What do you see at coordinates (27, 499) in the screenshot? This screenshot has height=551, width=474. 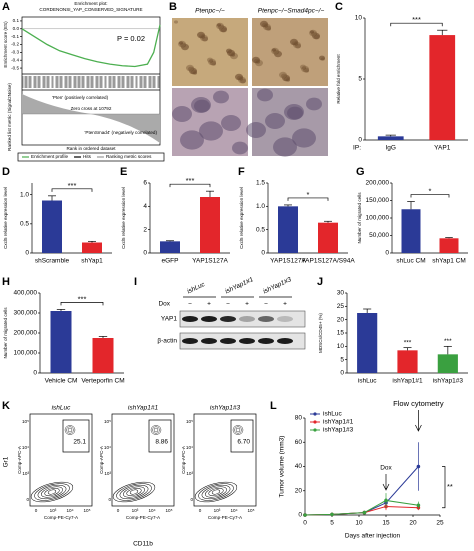 I see `axis-tick: 0` at bounding box center [27, 499].